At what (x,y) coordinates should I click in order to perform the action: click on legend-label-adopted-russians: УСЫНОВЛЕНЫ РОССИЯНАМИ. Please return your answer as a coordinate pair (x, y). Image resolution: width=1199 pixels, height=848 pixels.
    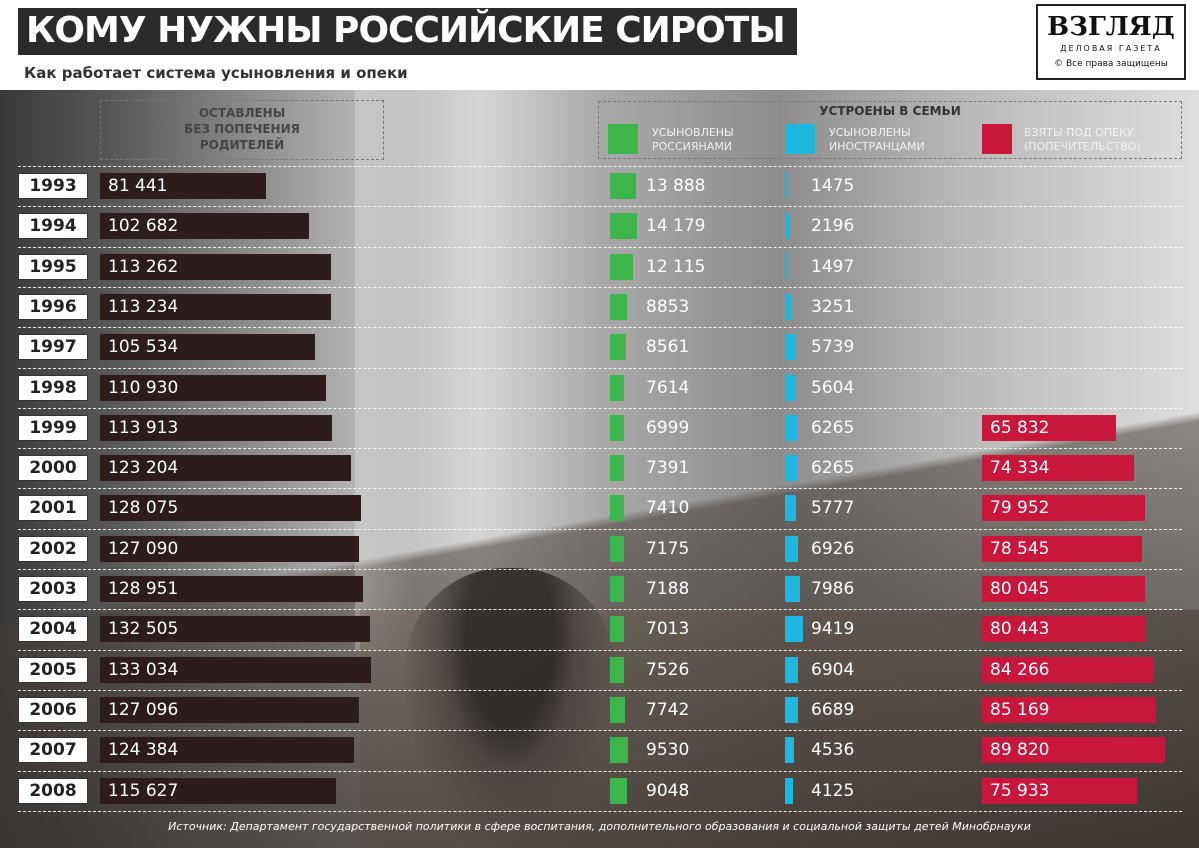
    Looking at the image, I should click on (693, 139).